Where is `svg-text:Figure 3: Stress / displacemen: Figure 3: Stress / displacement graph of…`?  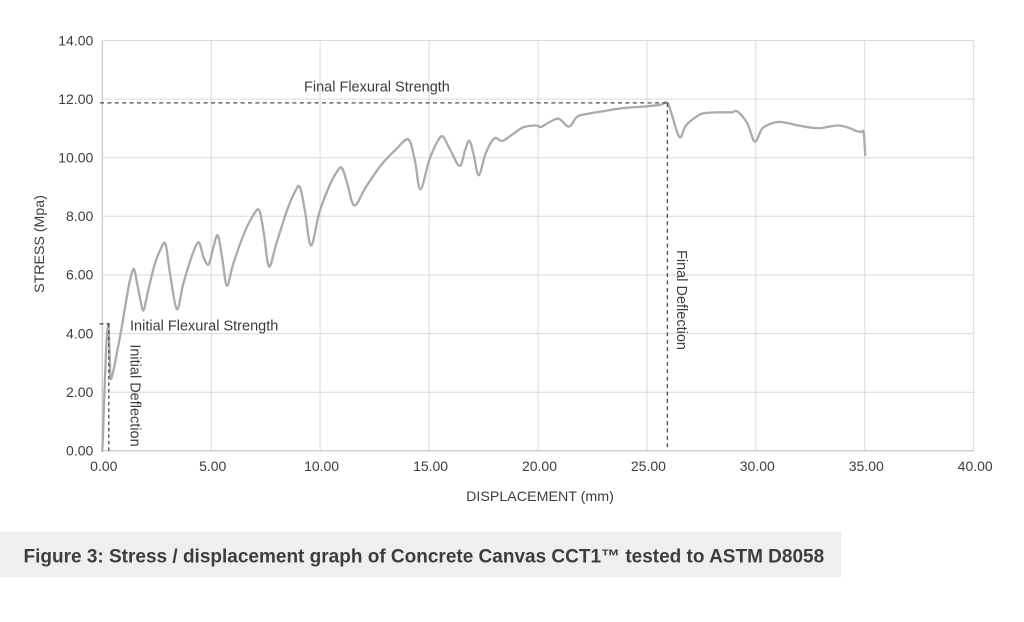 svg-text:Figure 3: Stress / displacemen: Figure 3: Stress / displacement graph of… is located at coordinates (424, 557).